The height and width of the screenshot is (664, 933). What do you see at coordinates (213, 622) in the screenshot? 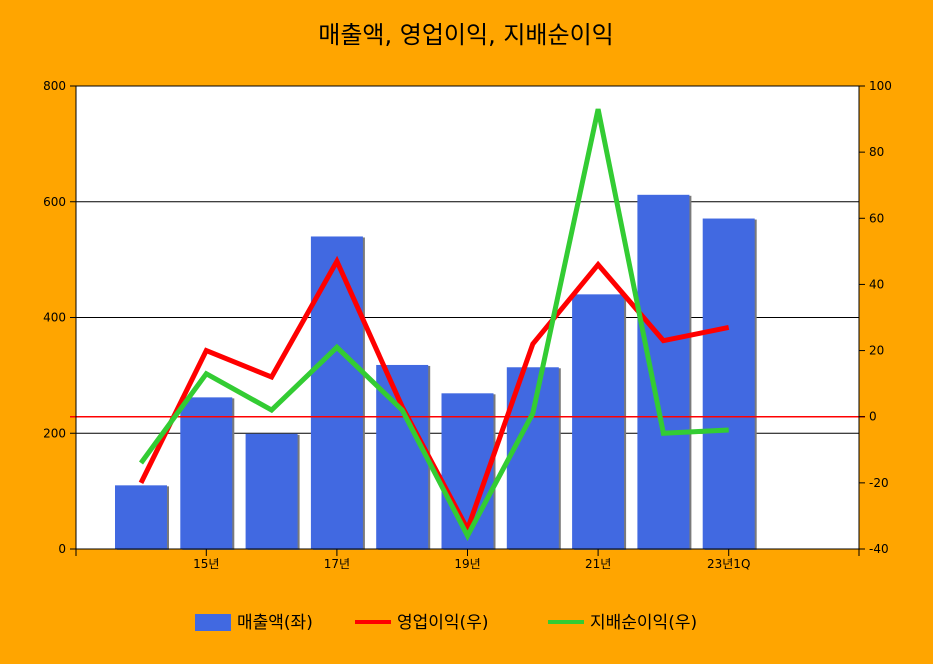
I see `legend-swatch` at bounding box center [213, 622].